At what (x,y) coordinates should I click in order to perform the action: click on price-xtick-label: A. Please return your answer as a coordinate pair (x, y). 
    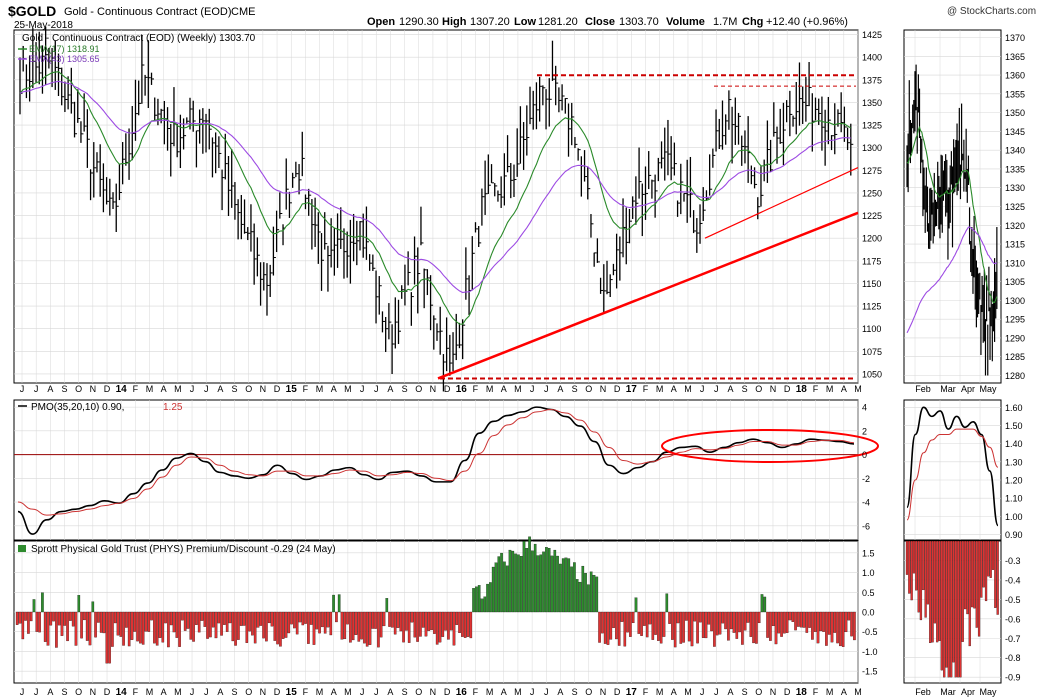
    Looking at the image, I should click on (50, 389).